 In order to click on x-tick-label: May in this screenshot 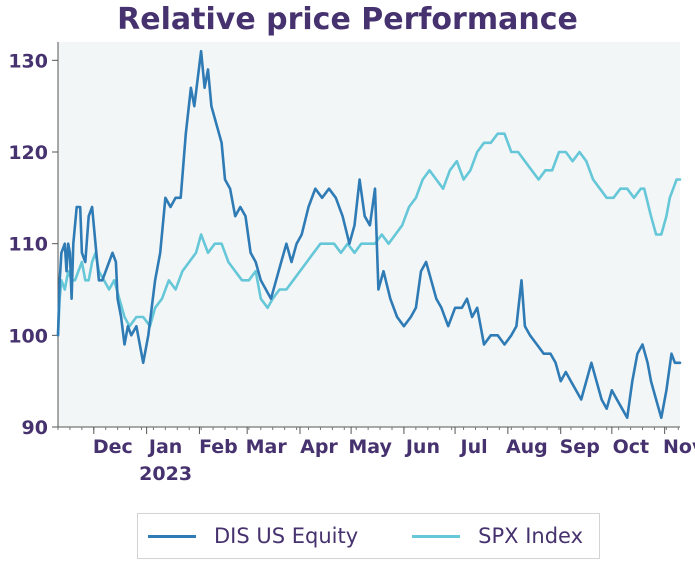, I will do `click(370, 447)`.